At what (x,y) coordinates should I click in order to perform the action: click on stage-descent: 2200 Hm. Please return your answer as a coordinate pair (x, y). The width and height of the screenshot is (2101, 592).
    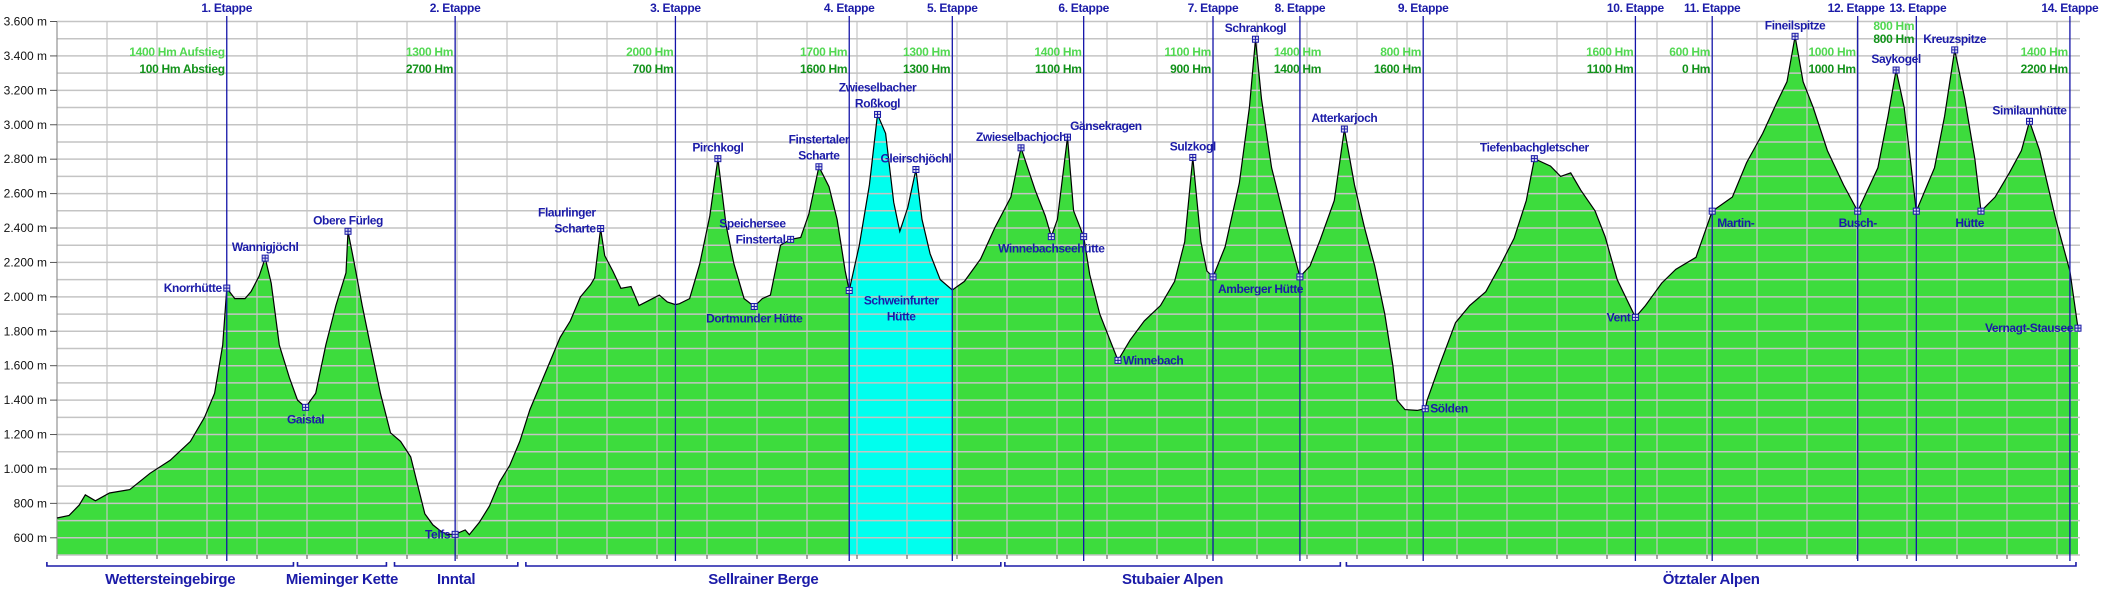
    Looking at the image, I should click on (2044, 69).